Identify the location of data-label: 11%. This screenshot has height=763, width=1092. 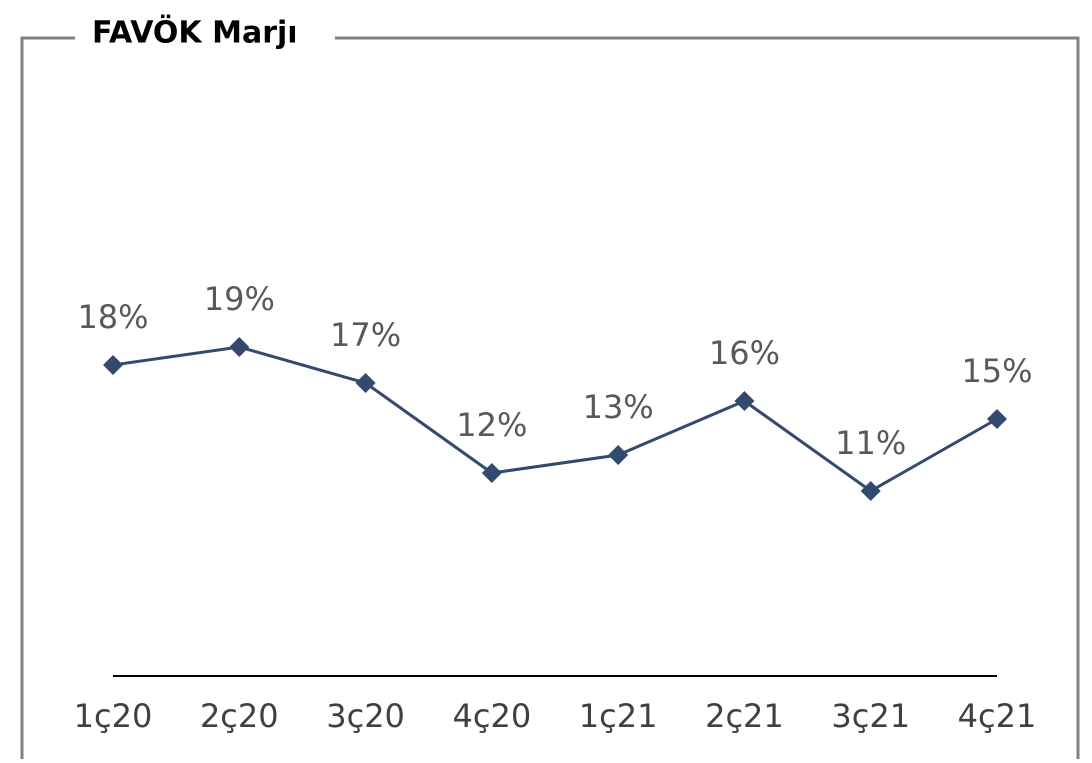
(870, 443).